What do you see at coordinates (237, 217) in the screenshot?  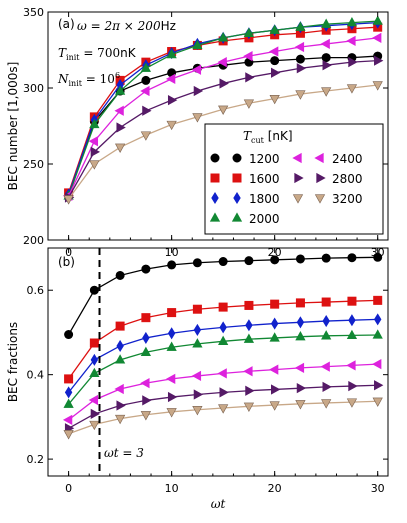 I see `legend-marker-2000` at bounding box center [237, 217].